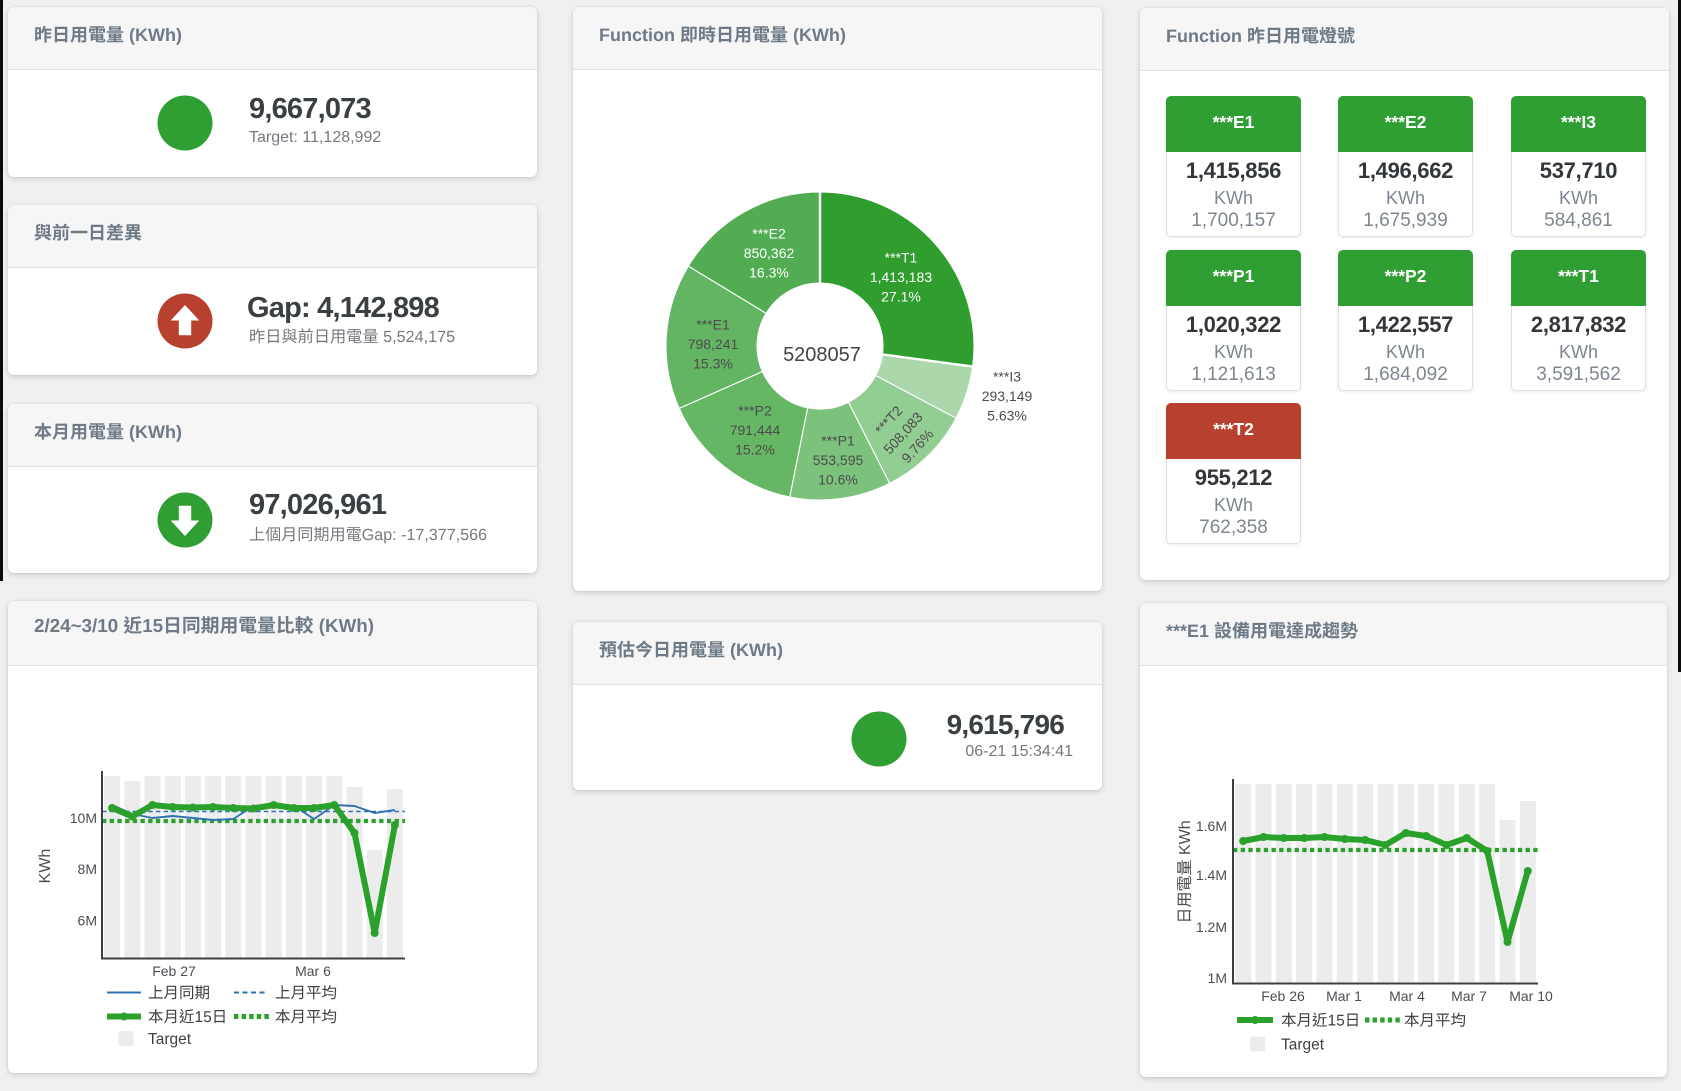 The width and height of the screenshot is (1681, 1091). I want to click on svg-text: 5208057, so click(822, 355).